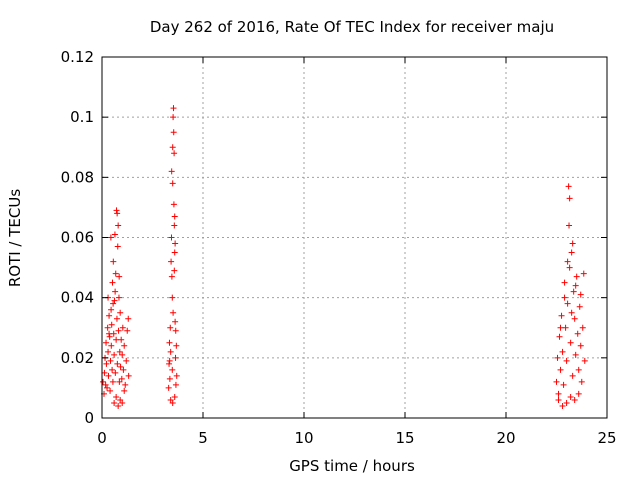 The width and height of the screenshot is (640, 480). Describe the element at coordinates (89, 418) in the screenshot. I see `y-tick-label: 0` at that location.